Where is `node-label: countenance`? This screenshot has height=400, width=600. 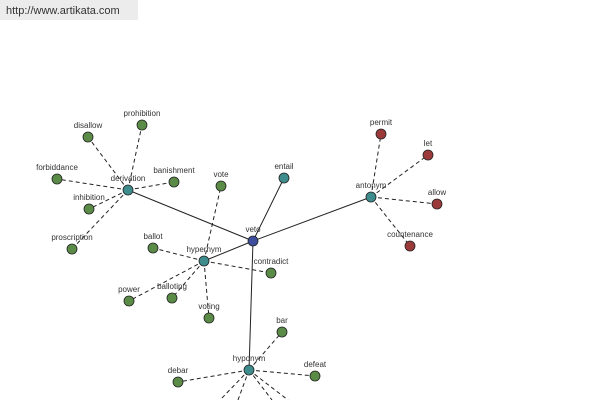
node-label: countenance is located at coordinates (410, 234).